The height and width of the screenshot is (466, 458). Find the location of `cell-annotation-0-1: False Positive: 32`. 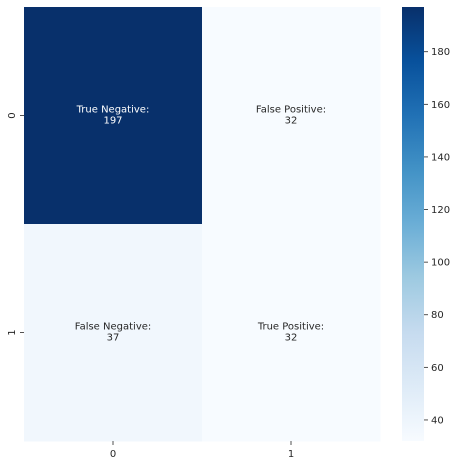

cell-annotation-0-1: False Positive: 32 is located at coordinates (291, 116).